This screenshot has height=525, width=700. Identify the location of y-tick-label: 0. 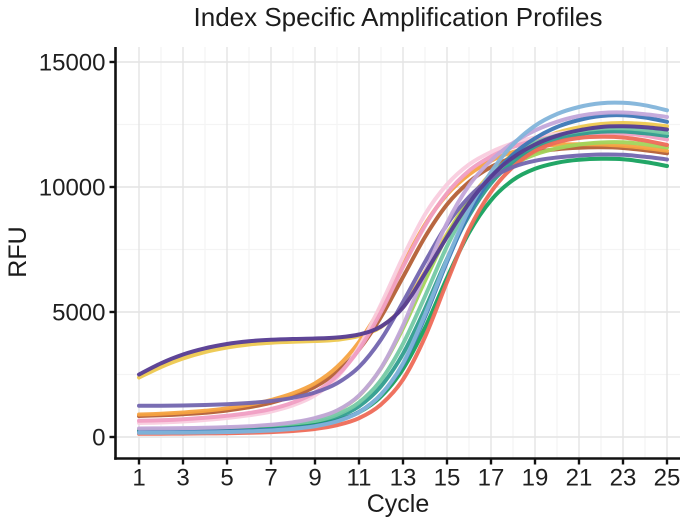
(98, 438).